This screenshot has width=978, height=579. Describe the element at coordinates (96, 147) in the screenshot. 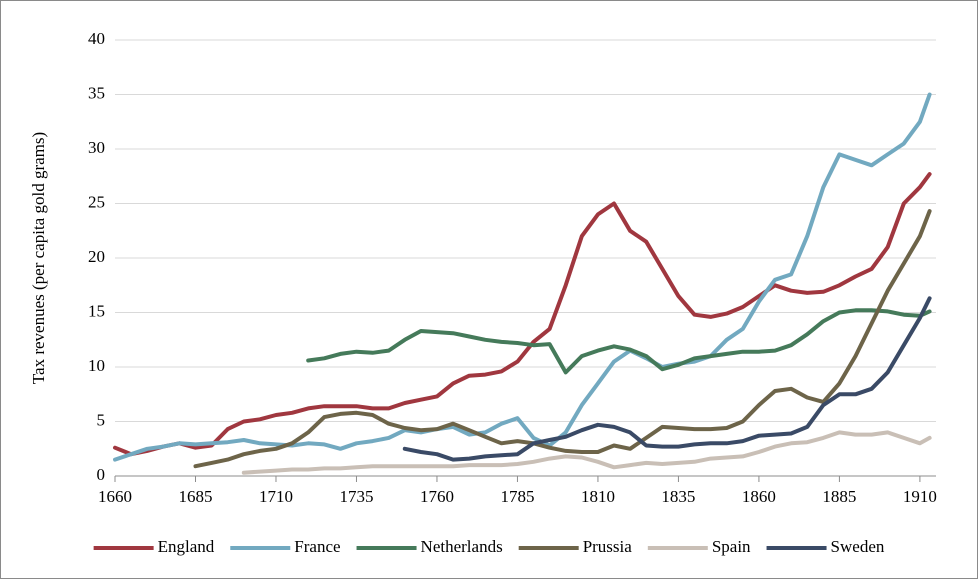

I see `y-tick-label: 30` at that location.